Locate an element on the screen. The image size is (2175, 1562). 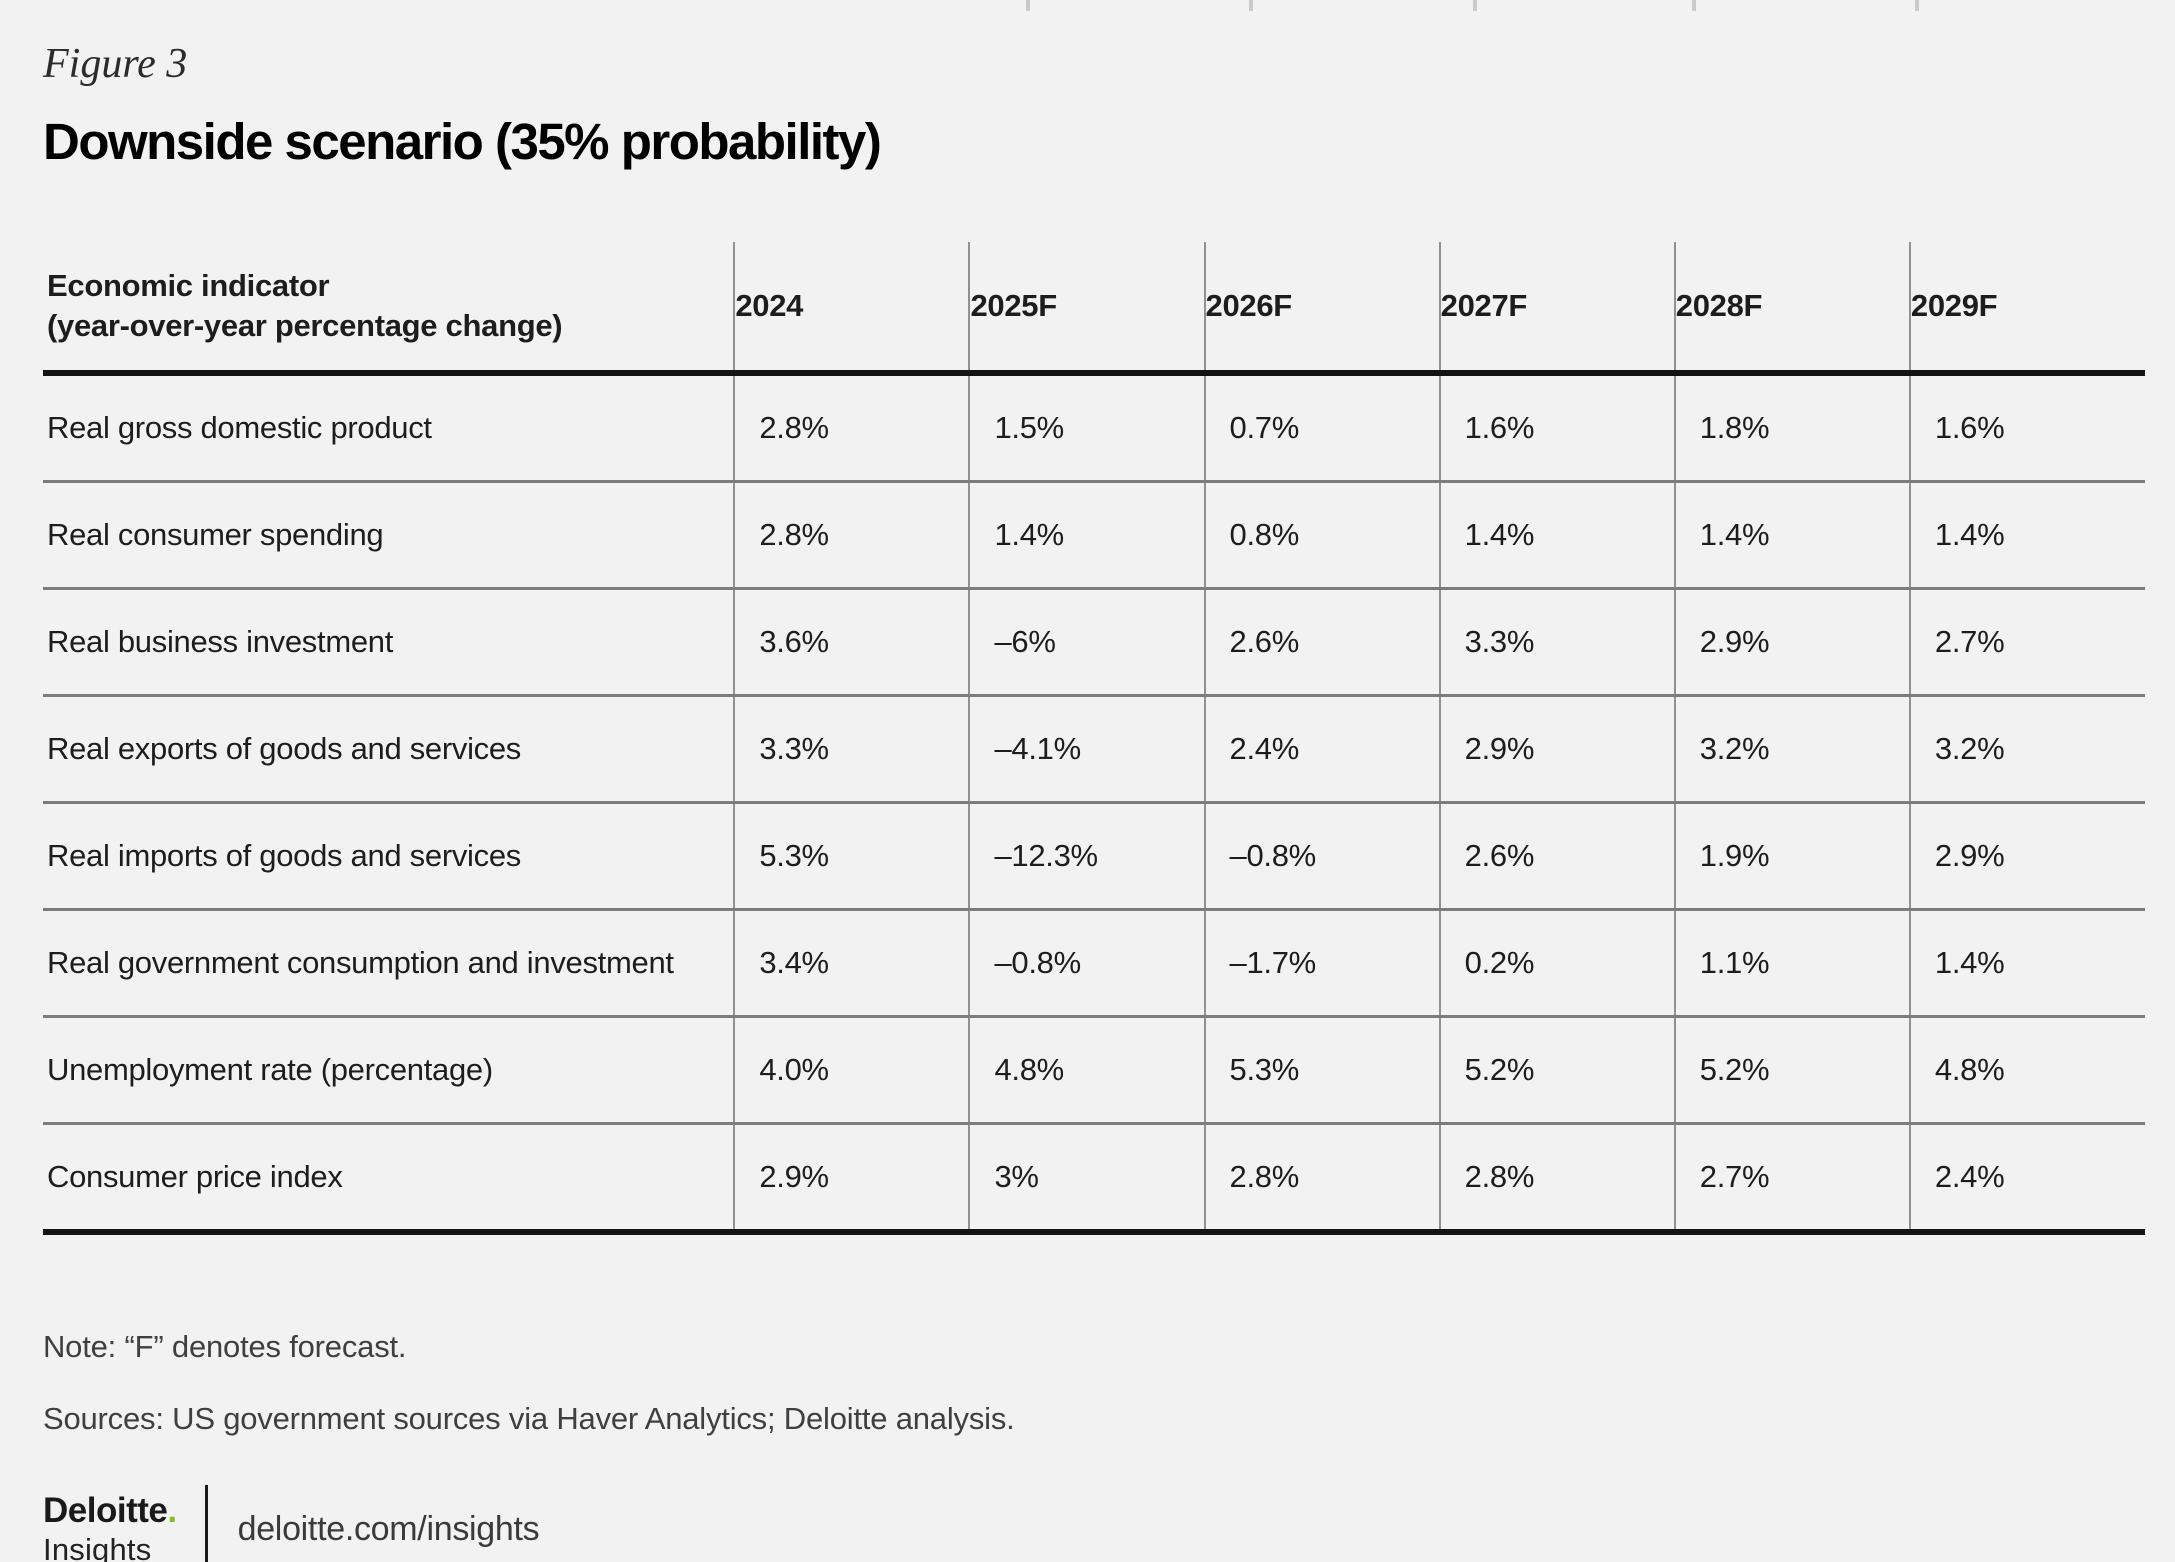
cell-value: 0.8% is located at coordinates (1321, 536).